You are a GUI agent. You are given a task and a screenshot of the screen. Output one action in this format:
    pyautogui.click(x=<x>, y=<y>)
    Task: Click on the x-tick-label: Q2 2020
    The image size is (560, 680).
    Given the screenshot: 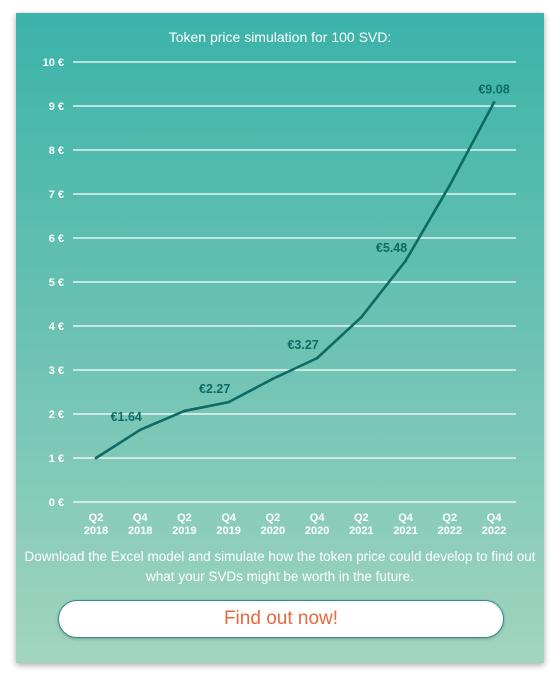 What is the action you would take?
    pyautogui.click(x=273, y=524)
    